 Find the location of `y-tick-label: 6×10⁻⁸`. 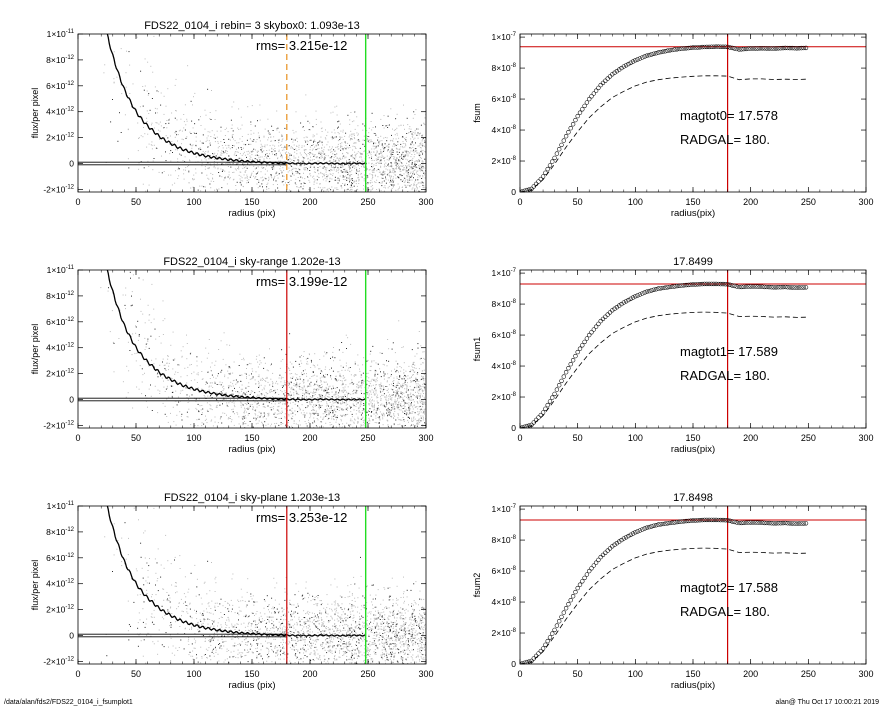

y-tick-label: 6×10⁻⁸ is located at coordinates (504, 99).